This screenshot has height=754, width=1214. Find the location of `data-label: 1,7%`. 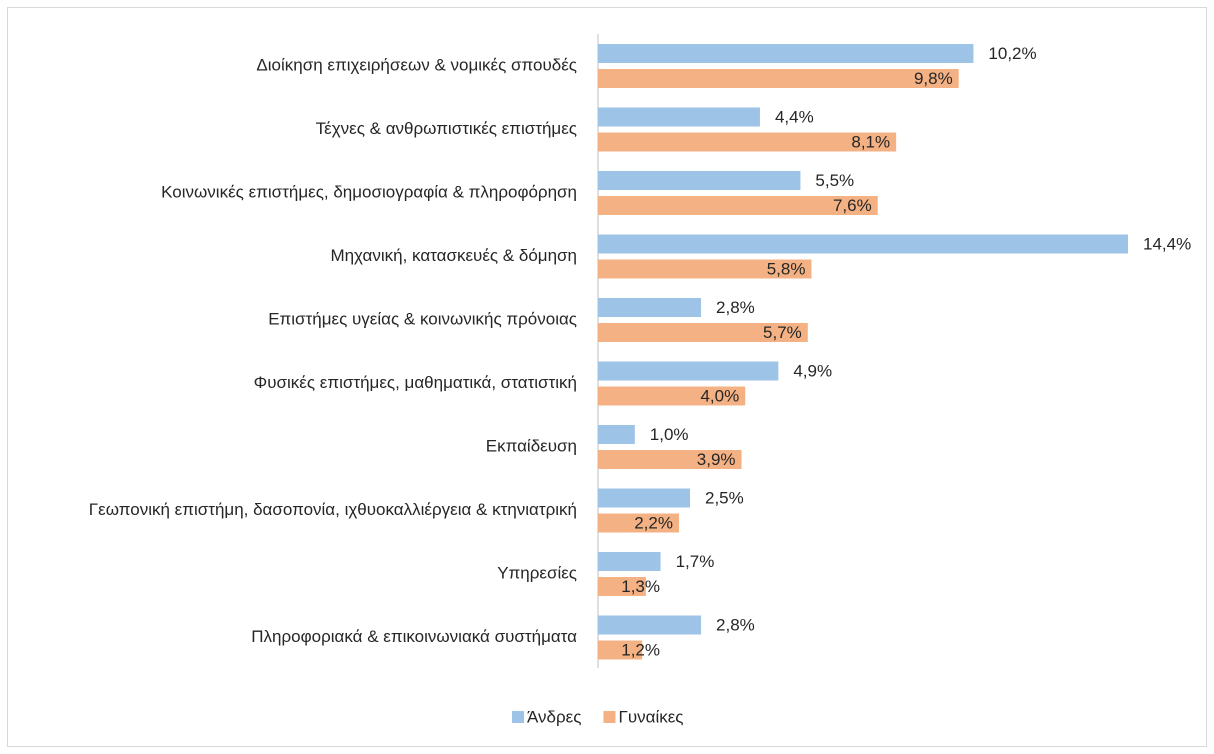

data-label: 1,7% is located at coordinates (695, 561).